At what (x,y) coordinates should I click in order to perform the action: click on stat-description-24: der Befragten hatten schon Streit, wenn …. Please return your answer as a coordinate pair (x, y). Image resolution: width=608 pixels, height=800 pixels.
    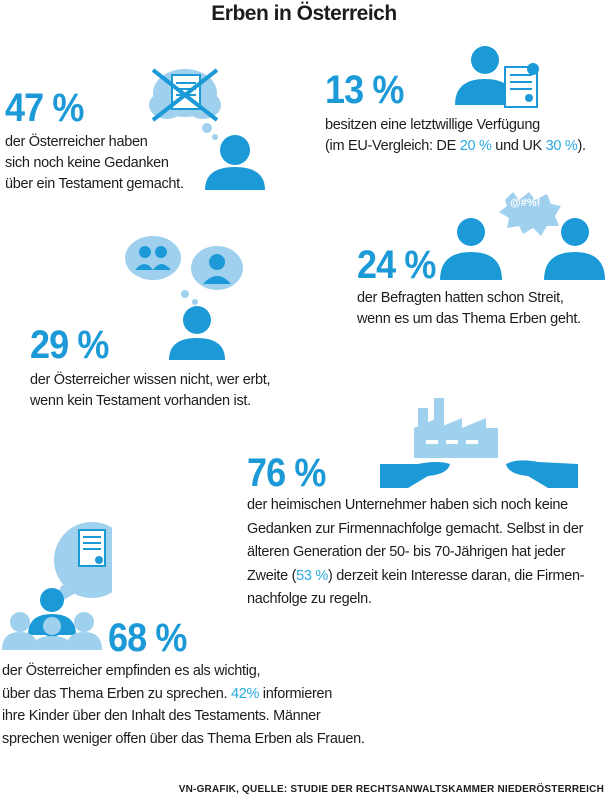
    Looking at the image, I should click on (469, 309).